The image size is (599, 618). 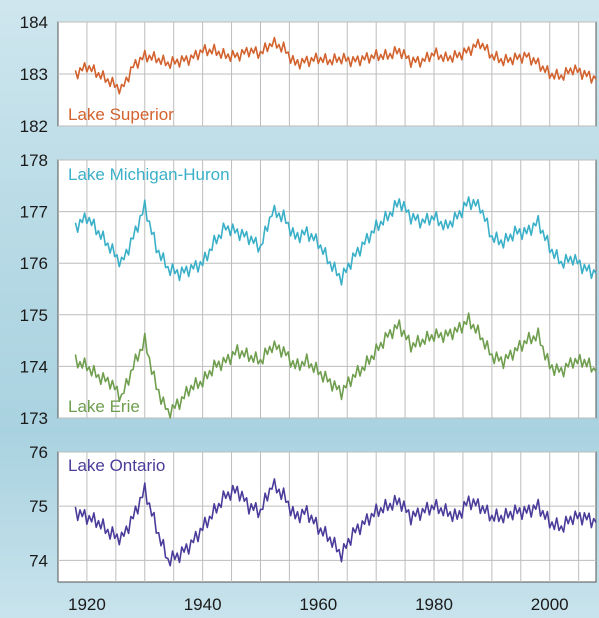 I want to click on x-tick-label: 1940, so click(x=203, y=604).